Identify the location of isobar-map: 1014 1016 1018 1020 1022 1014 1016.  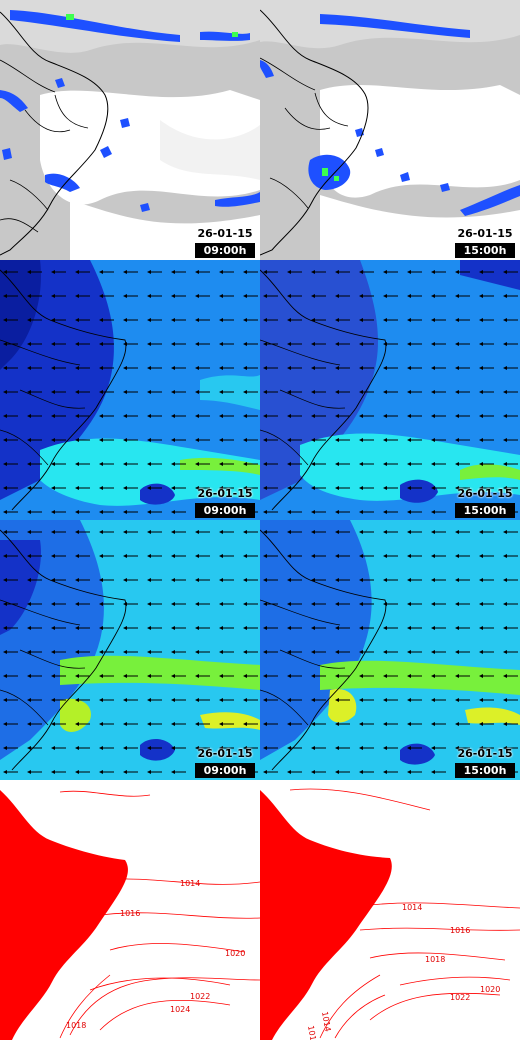
(390, 910).